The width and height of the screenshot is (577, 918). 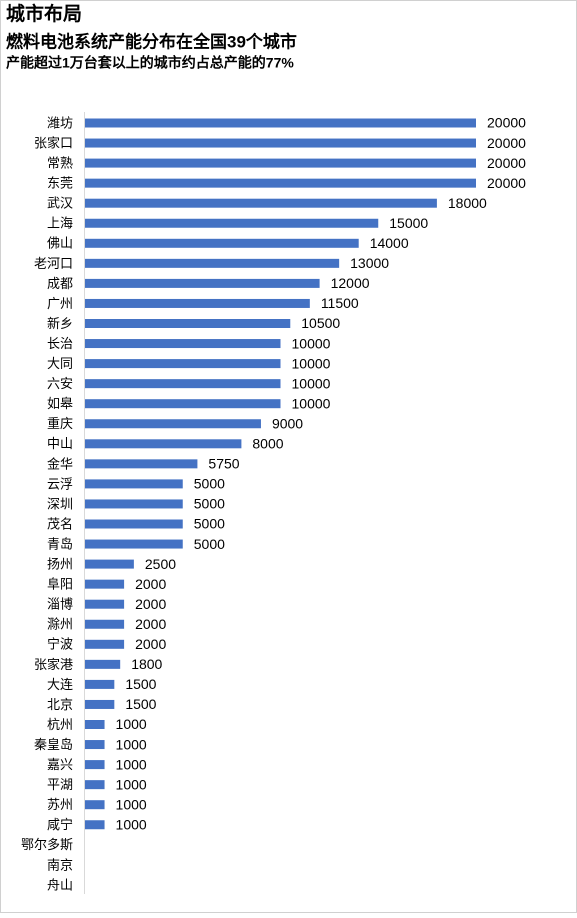 I want to click on y-tick-label: 宁波, so click(x=60, y=644).